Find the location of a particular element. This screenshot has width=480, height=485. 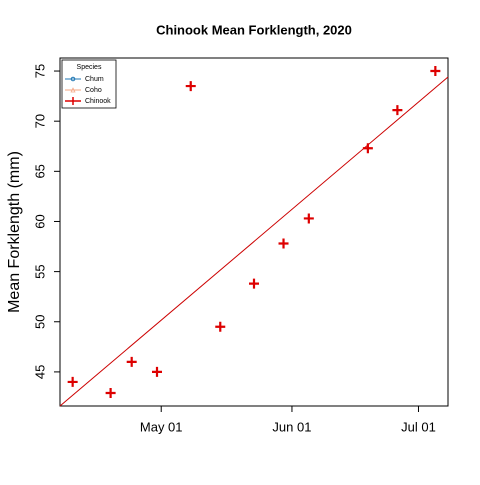

legend-label: Chum is located at coordinates (94, 79).